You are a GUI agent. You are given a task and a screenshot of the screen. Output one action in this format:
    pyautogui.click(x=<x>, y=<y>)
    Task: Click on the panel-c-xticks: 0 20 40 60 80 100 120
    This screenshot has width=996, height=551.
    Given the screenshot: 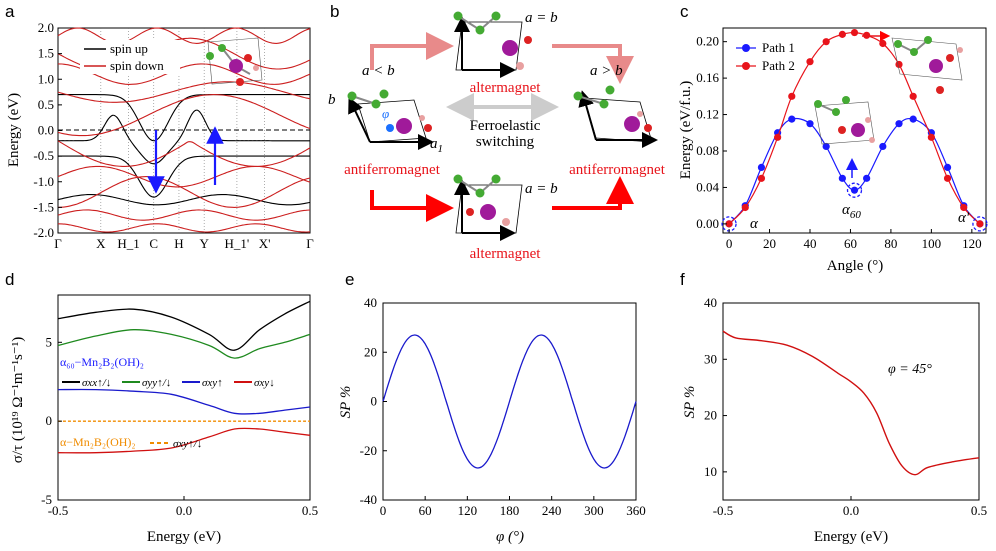 What is the action you would take?
    pyautogui.click(x=854, y=240)
    